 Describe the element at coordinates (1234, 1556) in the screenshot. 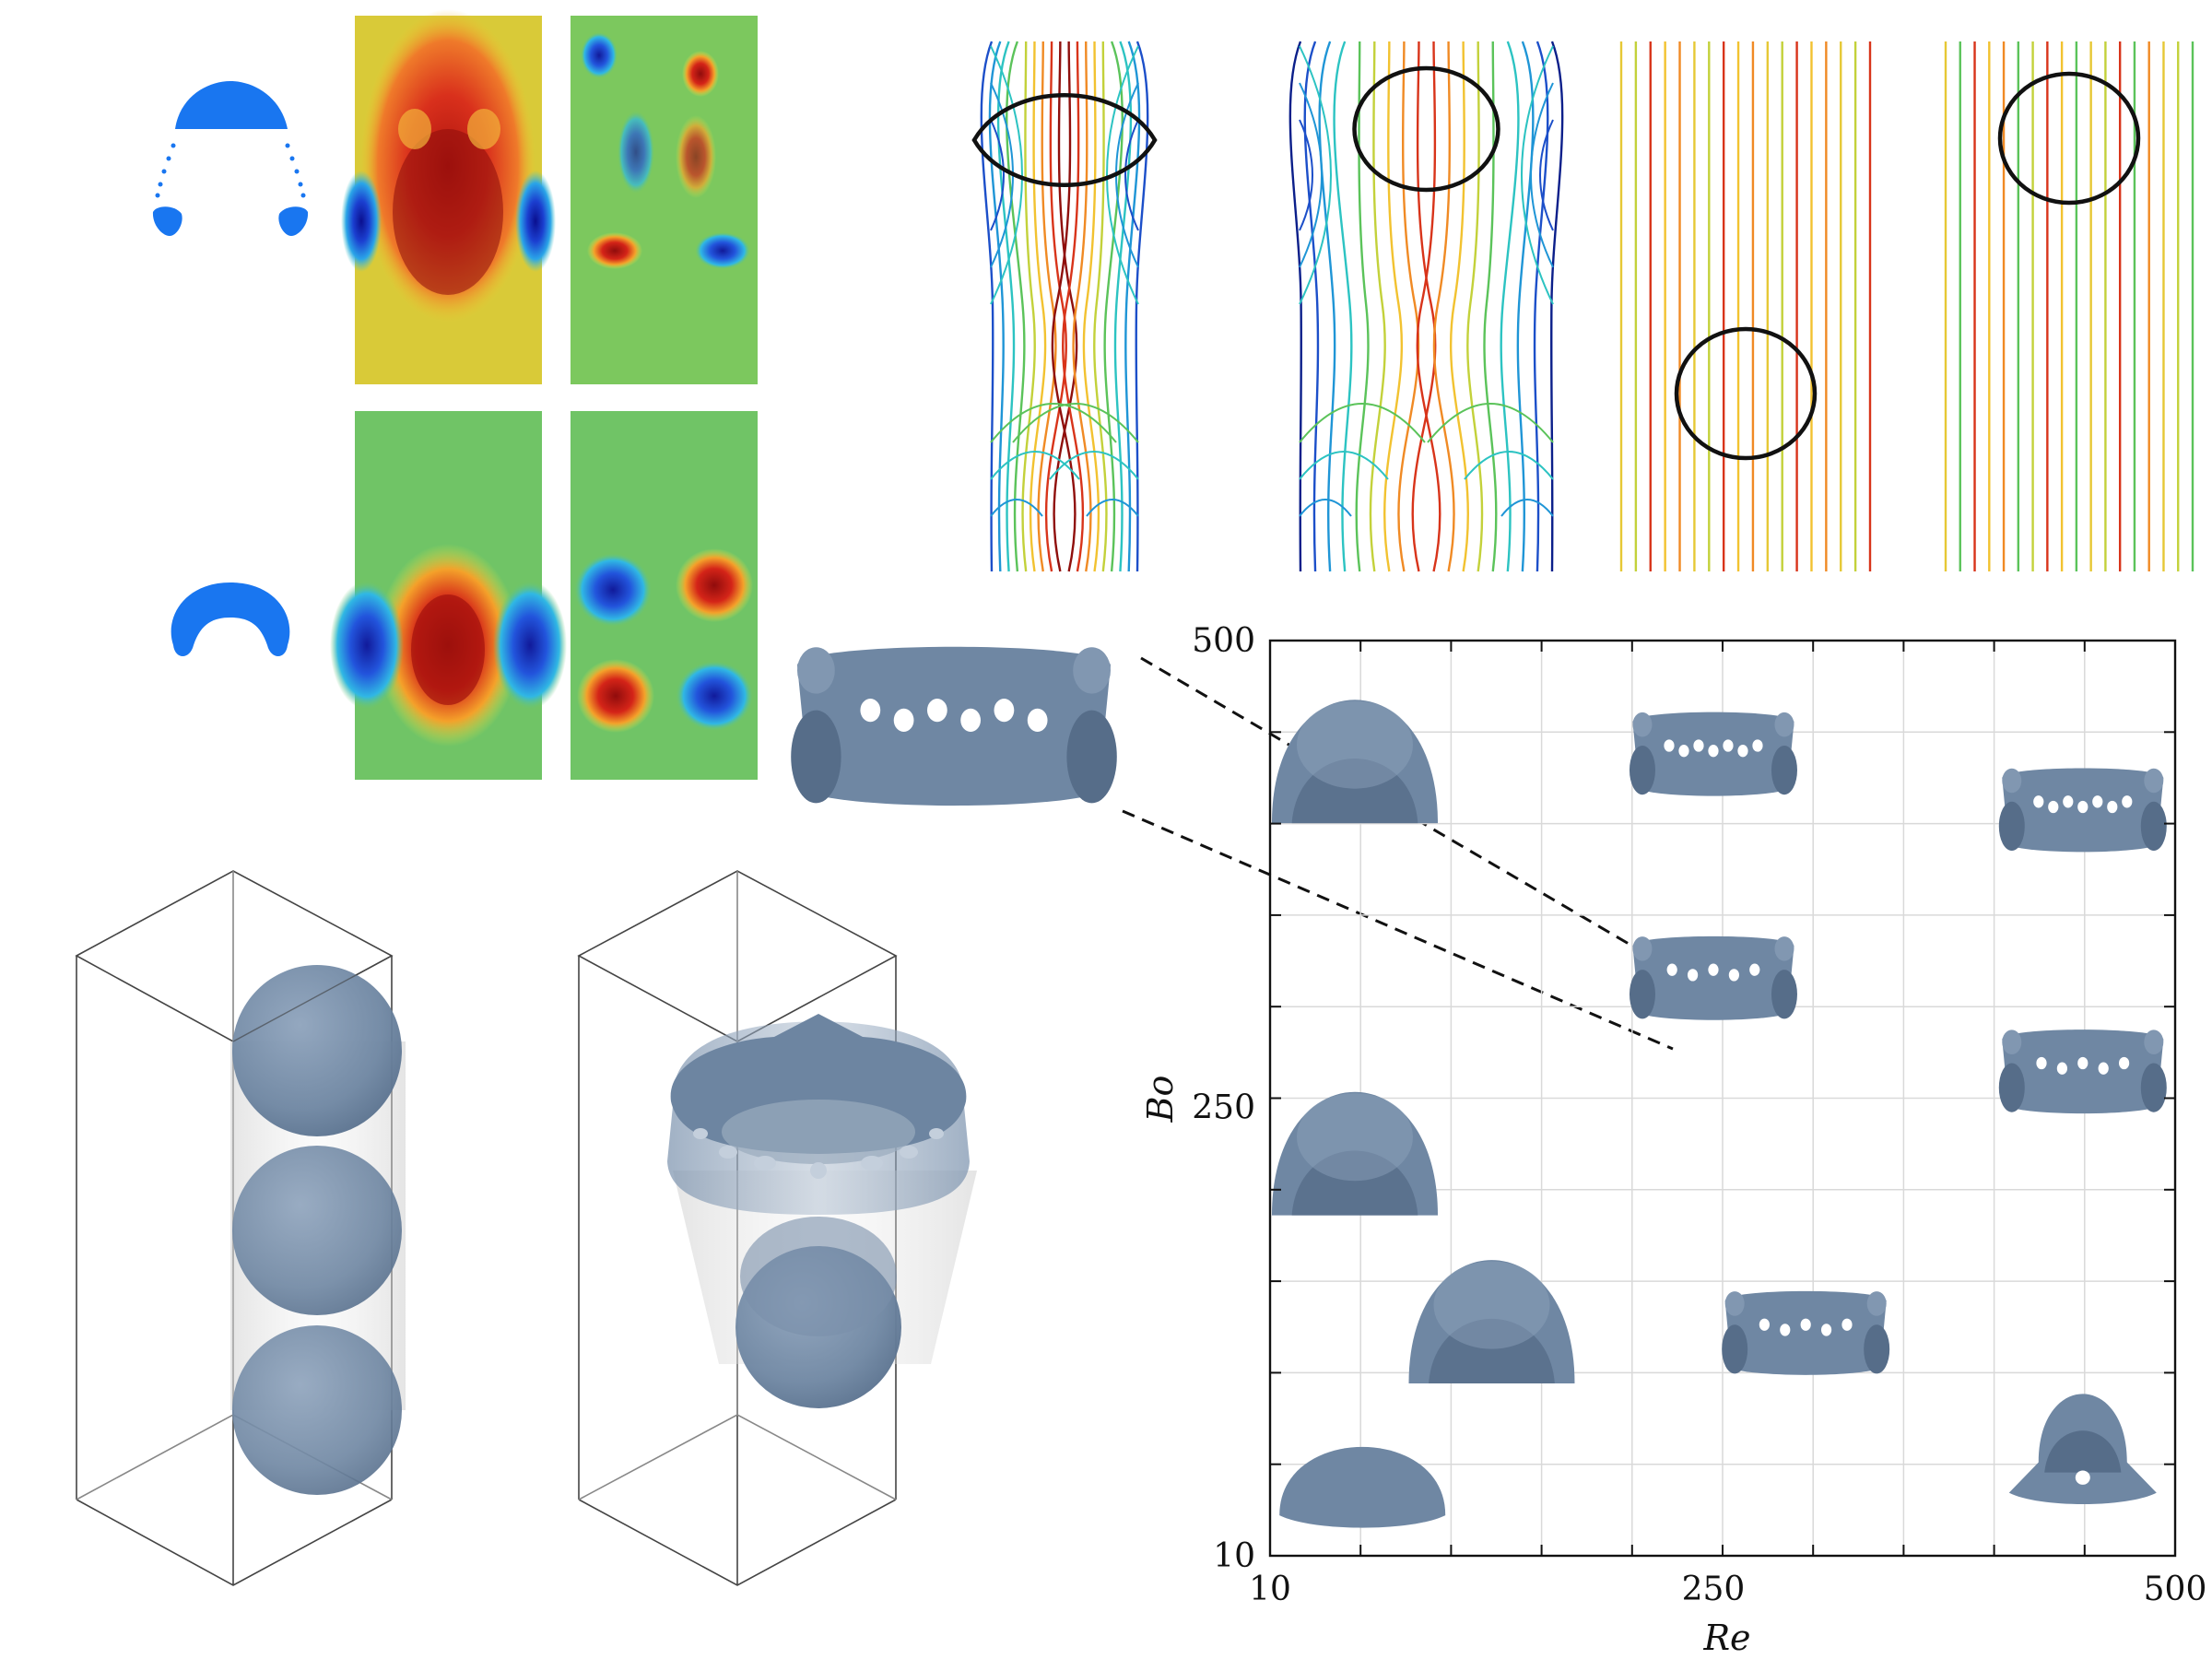

I see `y-tick-label: 10` at that location.